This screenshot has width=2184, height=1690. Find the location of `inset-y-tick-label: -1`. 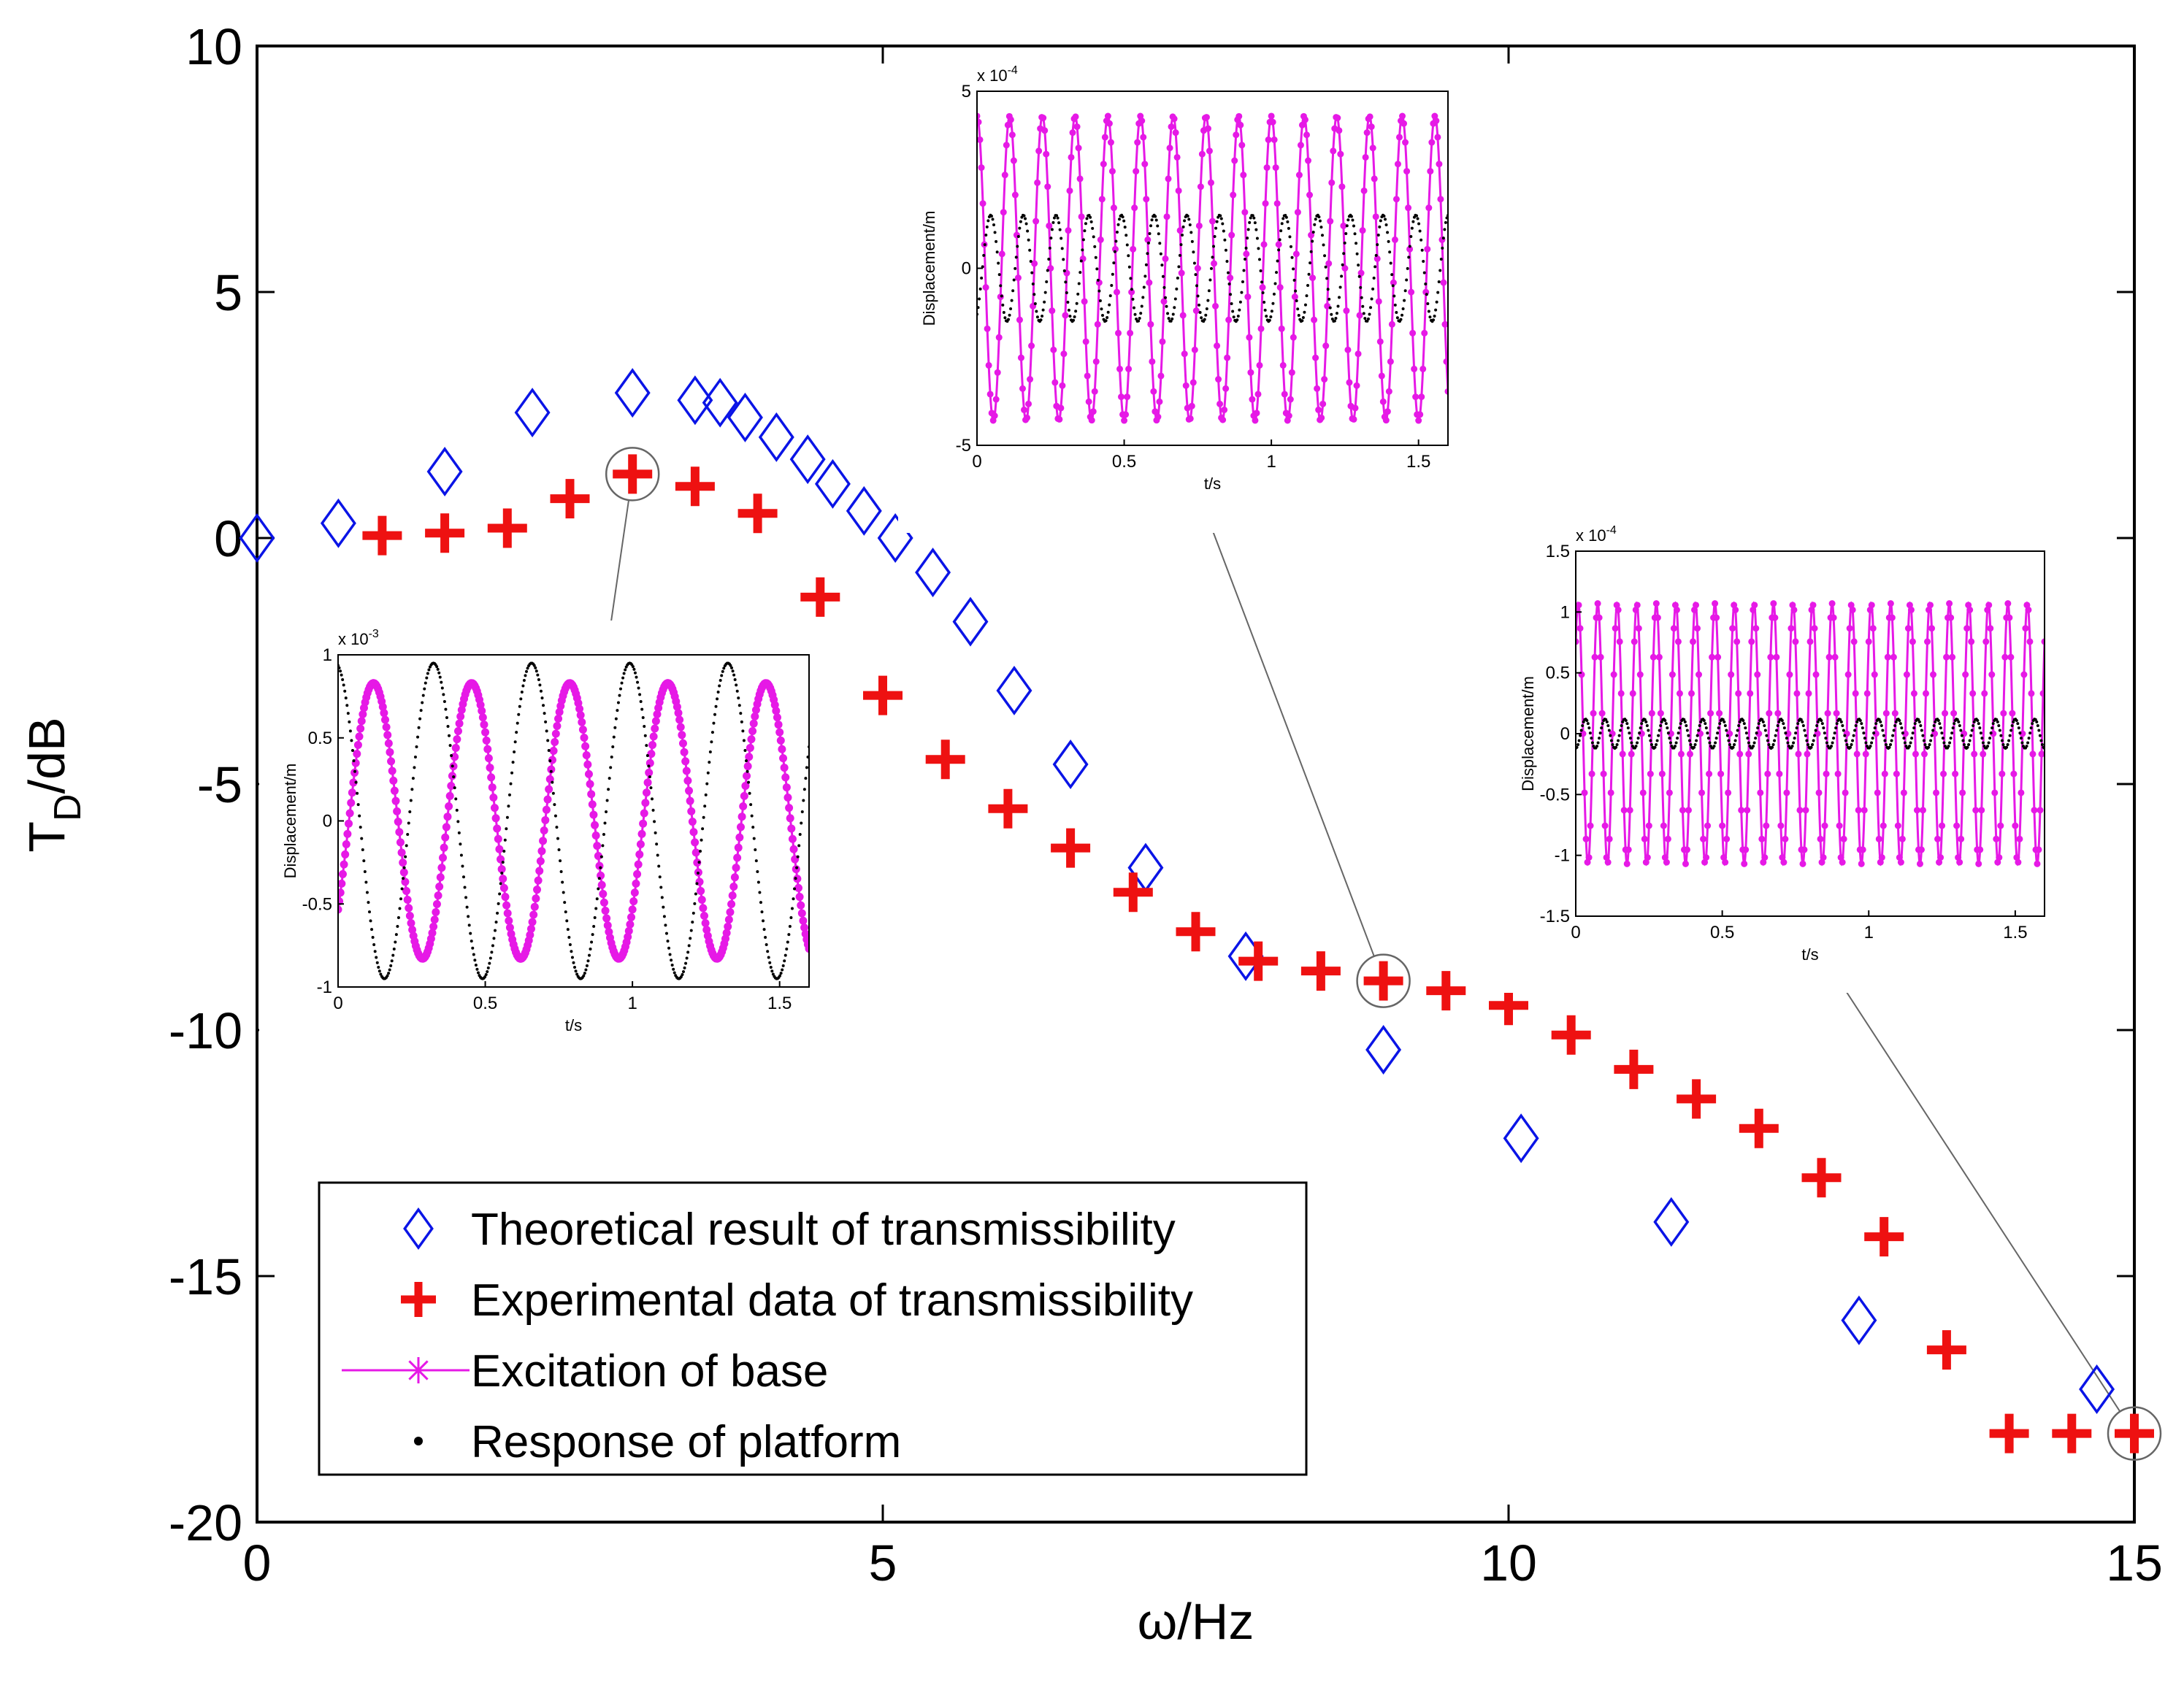

inset-y-tick-label: -1 is located at coordinates (324, 987).